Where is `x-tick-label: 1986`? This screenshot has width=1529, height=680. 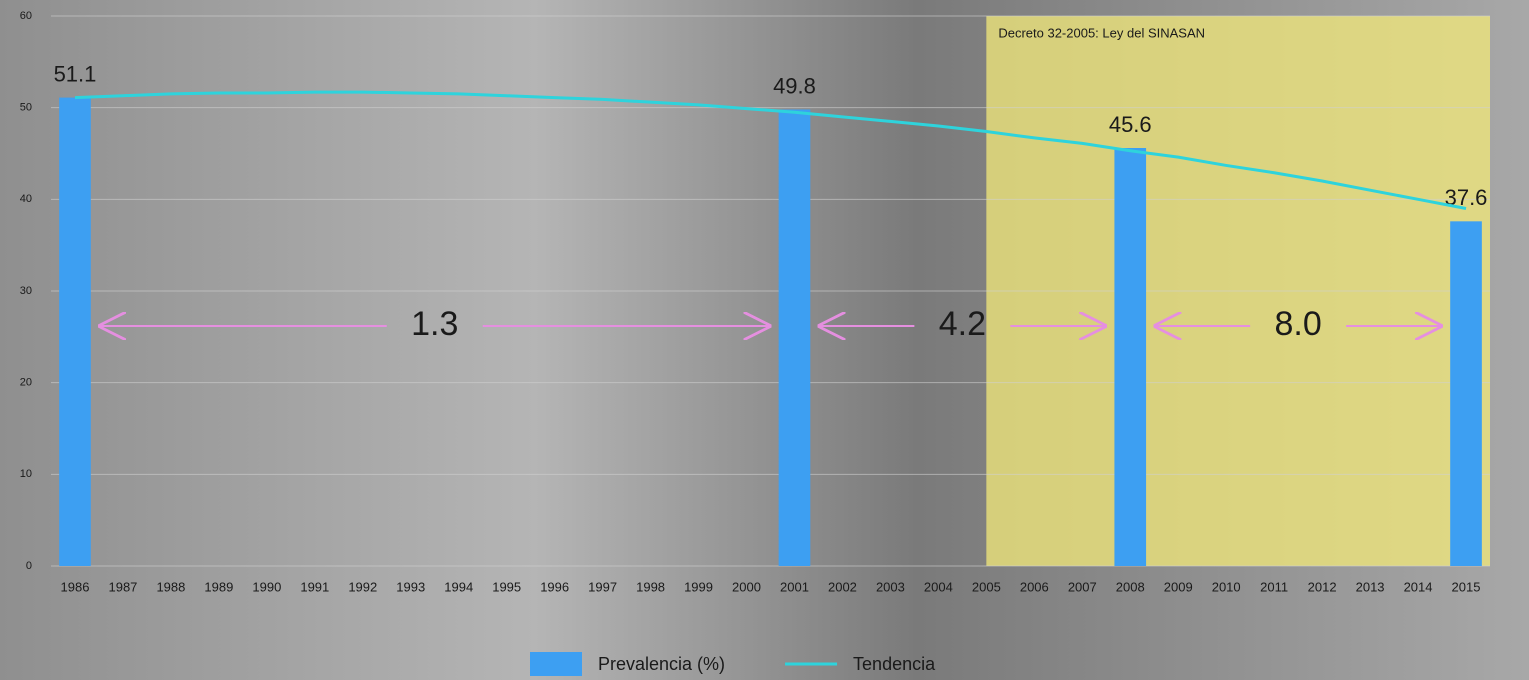
x-tick-label: 1986 is located at coordinates (75, 586).